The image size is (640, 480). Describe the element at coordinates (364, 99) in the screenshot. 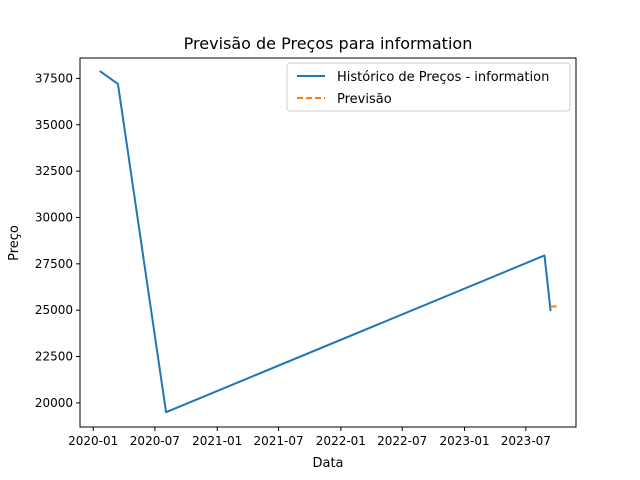

I see `legend-label-forecast: Previsão` at that location.